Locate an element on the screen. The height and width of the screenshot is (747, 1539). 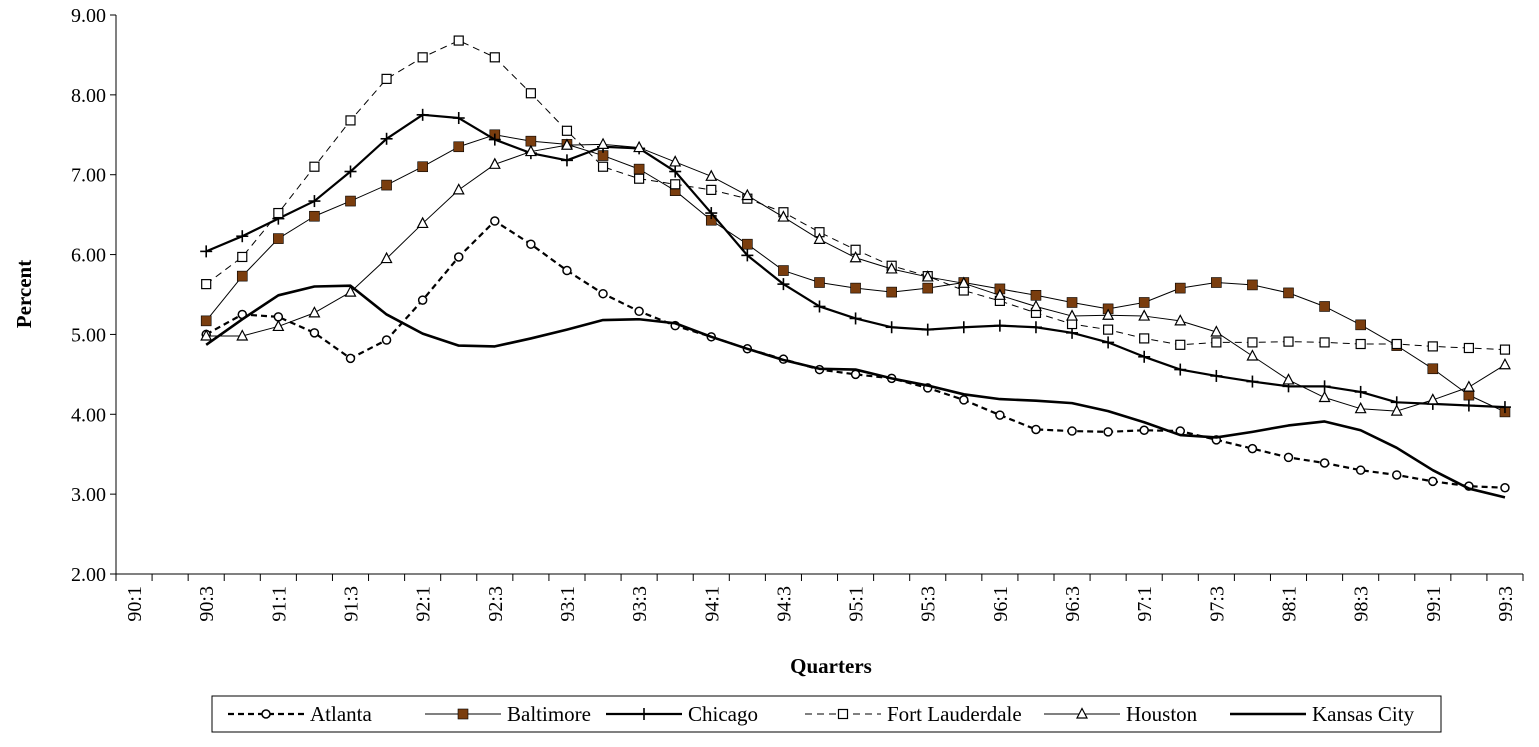
y-axis-title: Percent is located at coordinates (24, 294).